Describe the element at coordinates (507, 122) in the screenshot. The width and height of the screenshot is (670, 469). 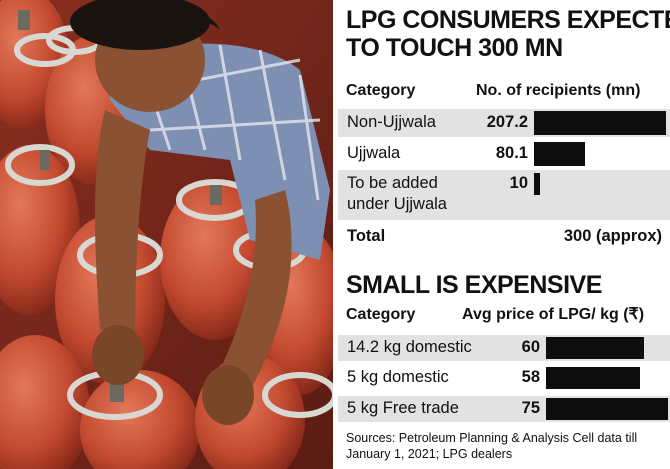
I see `chart1-value-label: 207.2` at that location.